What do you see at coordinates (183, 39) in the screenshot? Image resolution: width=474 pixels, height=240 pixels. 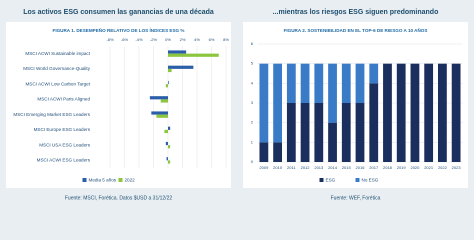 I see `x-tick-label: 2%` at bounding box center [183, 39].